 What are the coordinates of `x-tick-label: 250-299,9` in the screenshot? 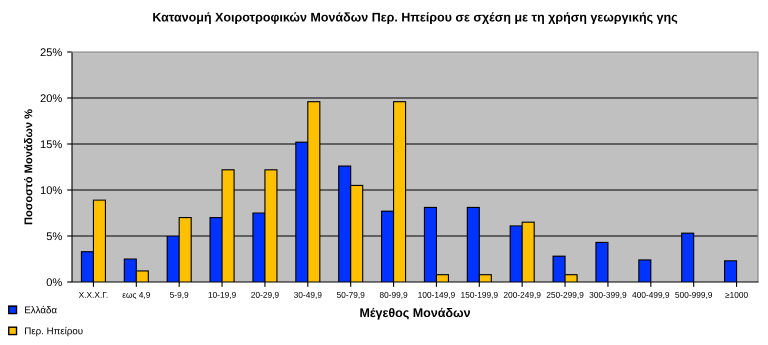 It's located at (565, 295).